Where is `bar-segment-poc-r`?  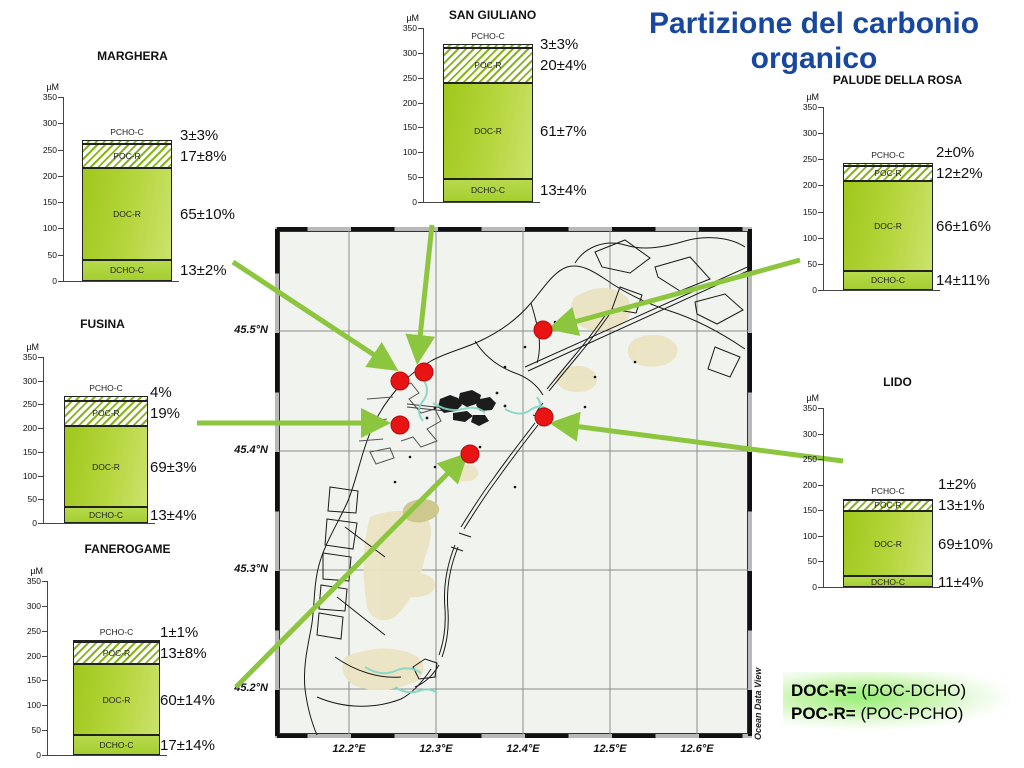
bar-segment-poc-r is located at coordinates (106, 413).